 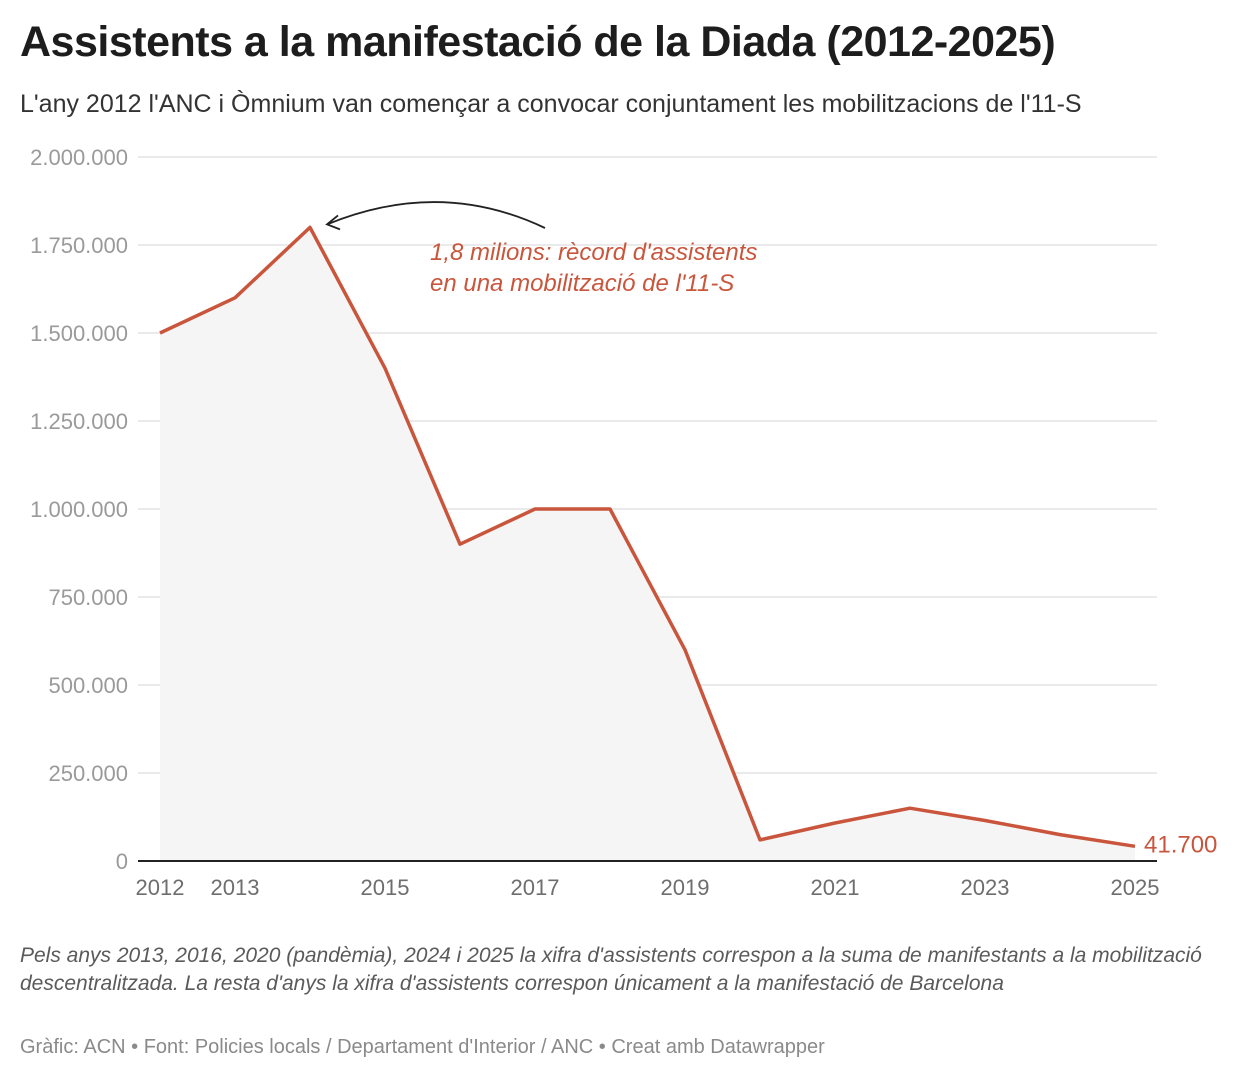 What do you see at coordinates (685, 887) in the screenshot?
I see `x-tick-label: 2019` at bounding box center [685, 887].